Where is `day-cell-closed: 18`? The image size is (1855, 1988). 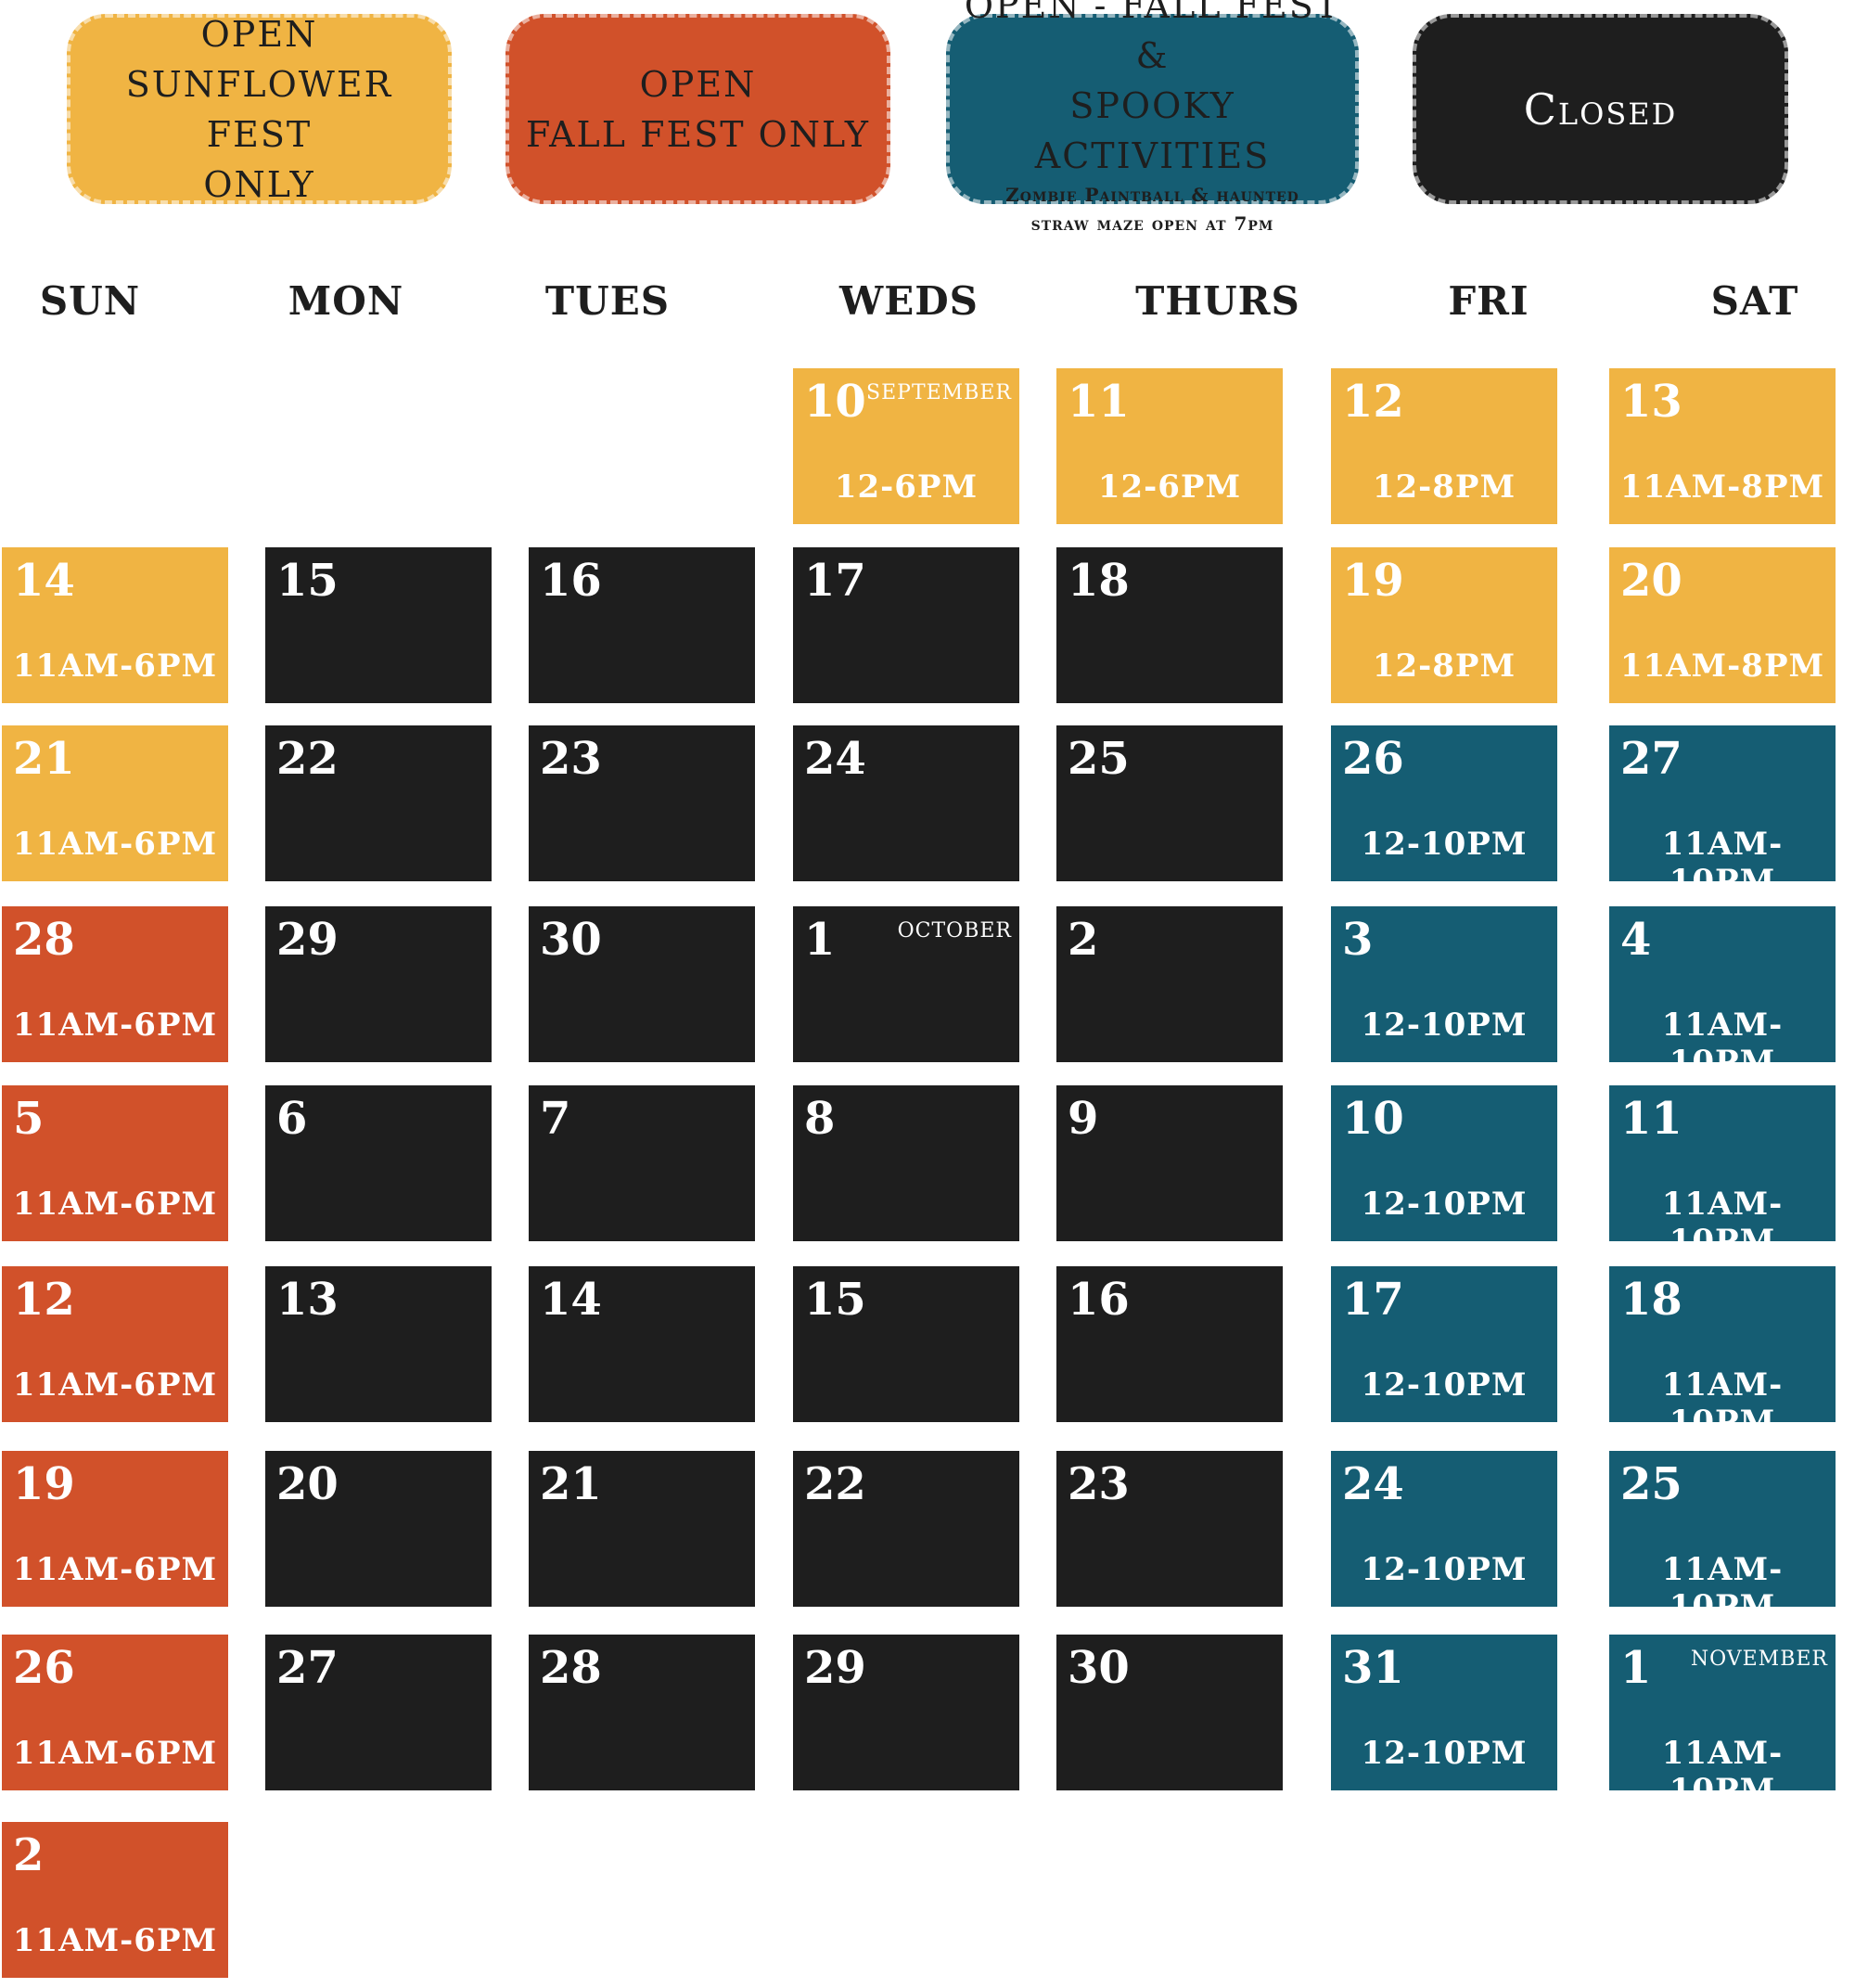
day-cell-closed: 18 is located at coordinates (1169, 625).